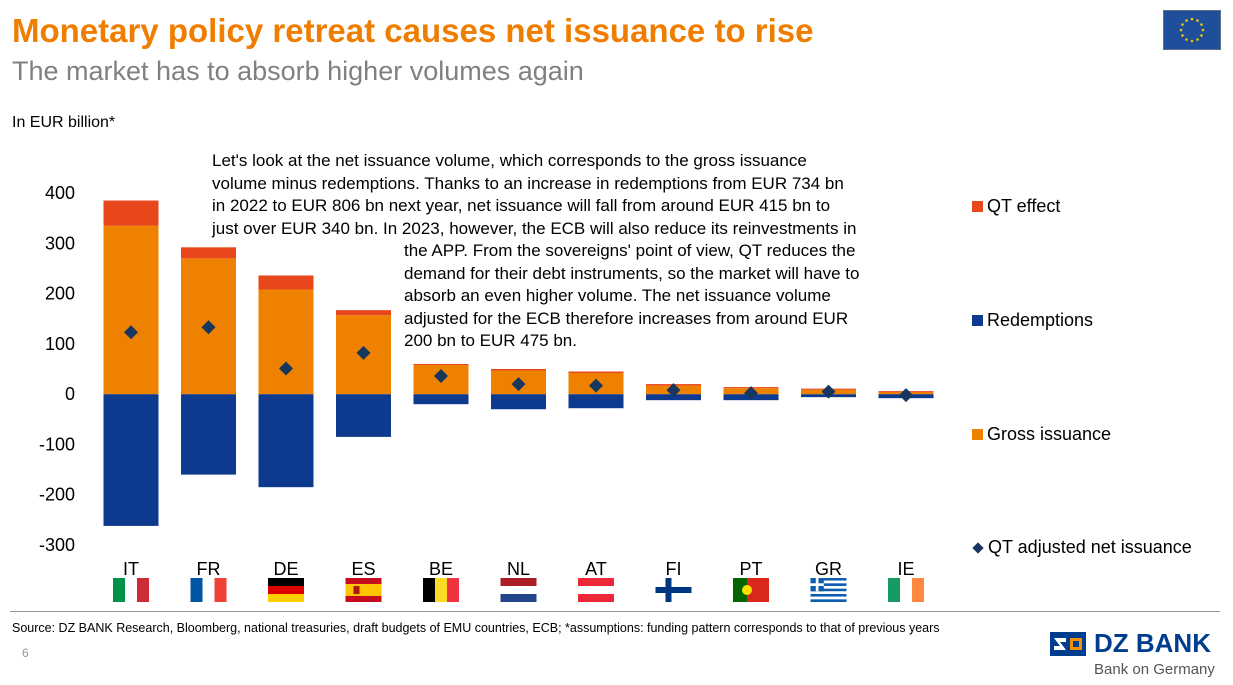 This screenshot has height=685, width=1233. What do you see at coordinates (674, 569) in the screenshot?
I see `x-tick-label: FI` at bounding box center [674, 569].